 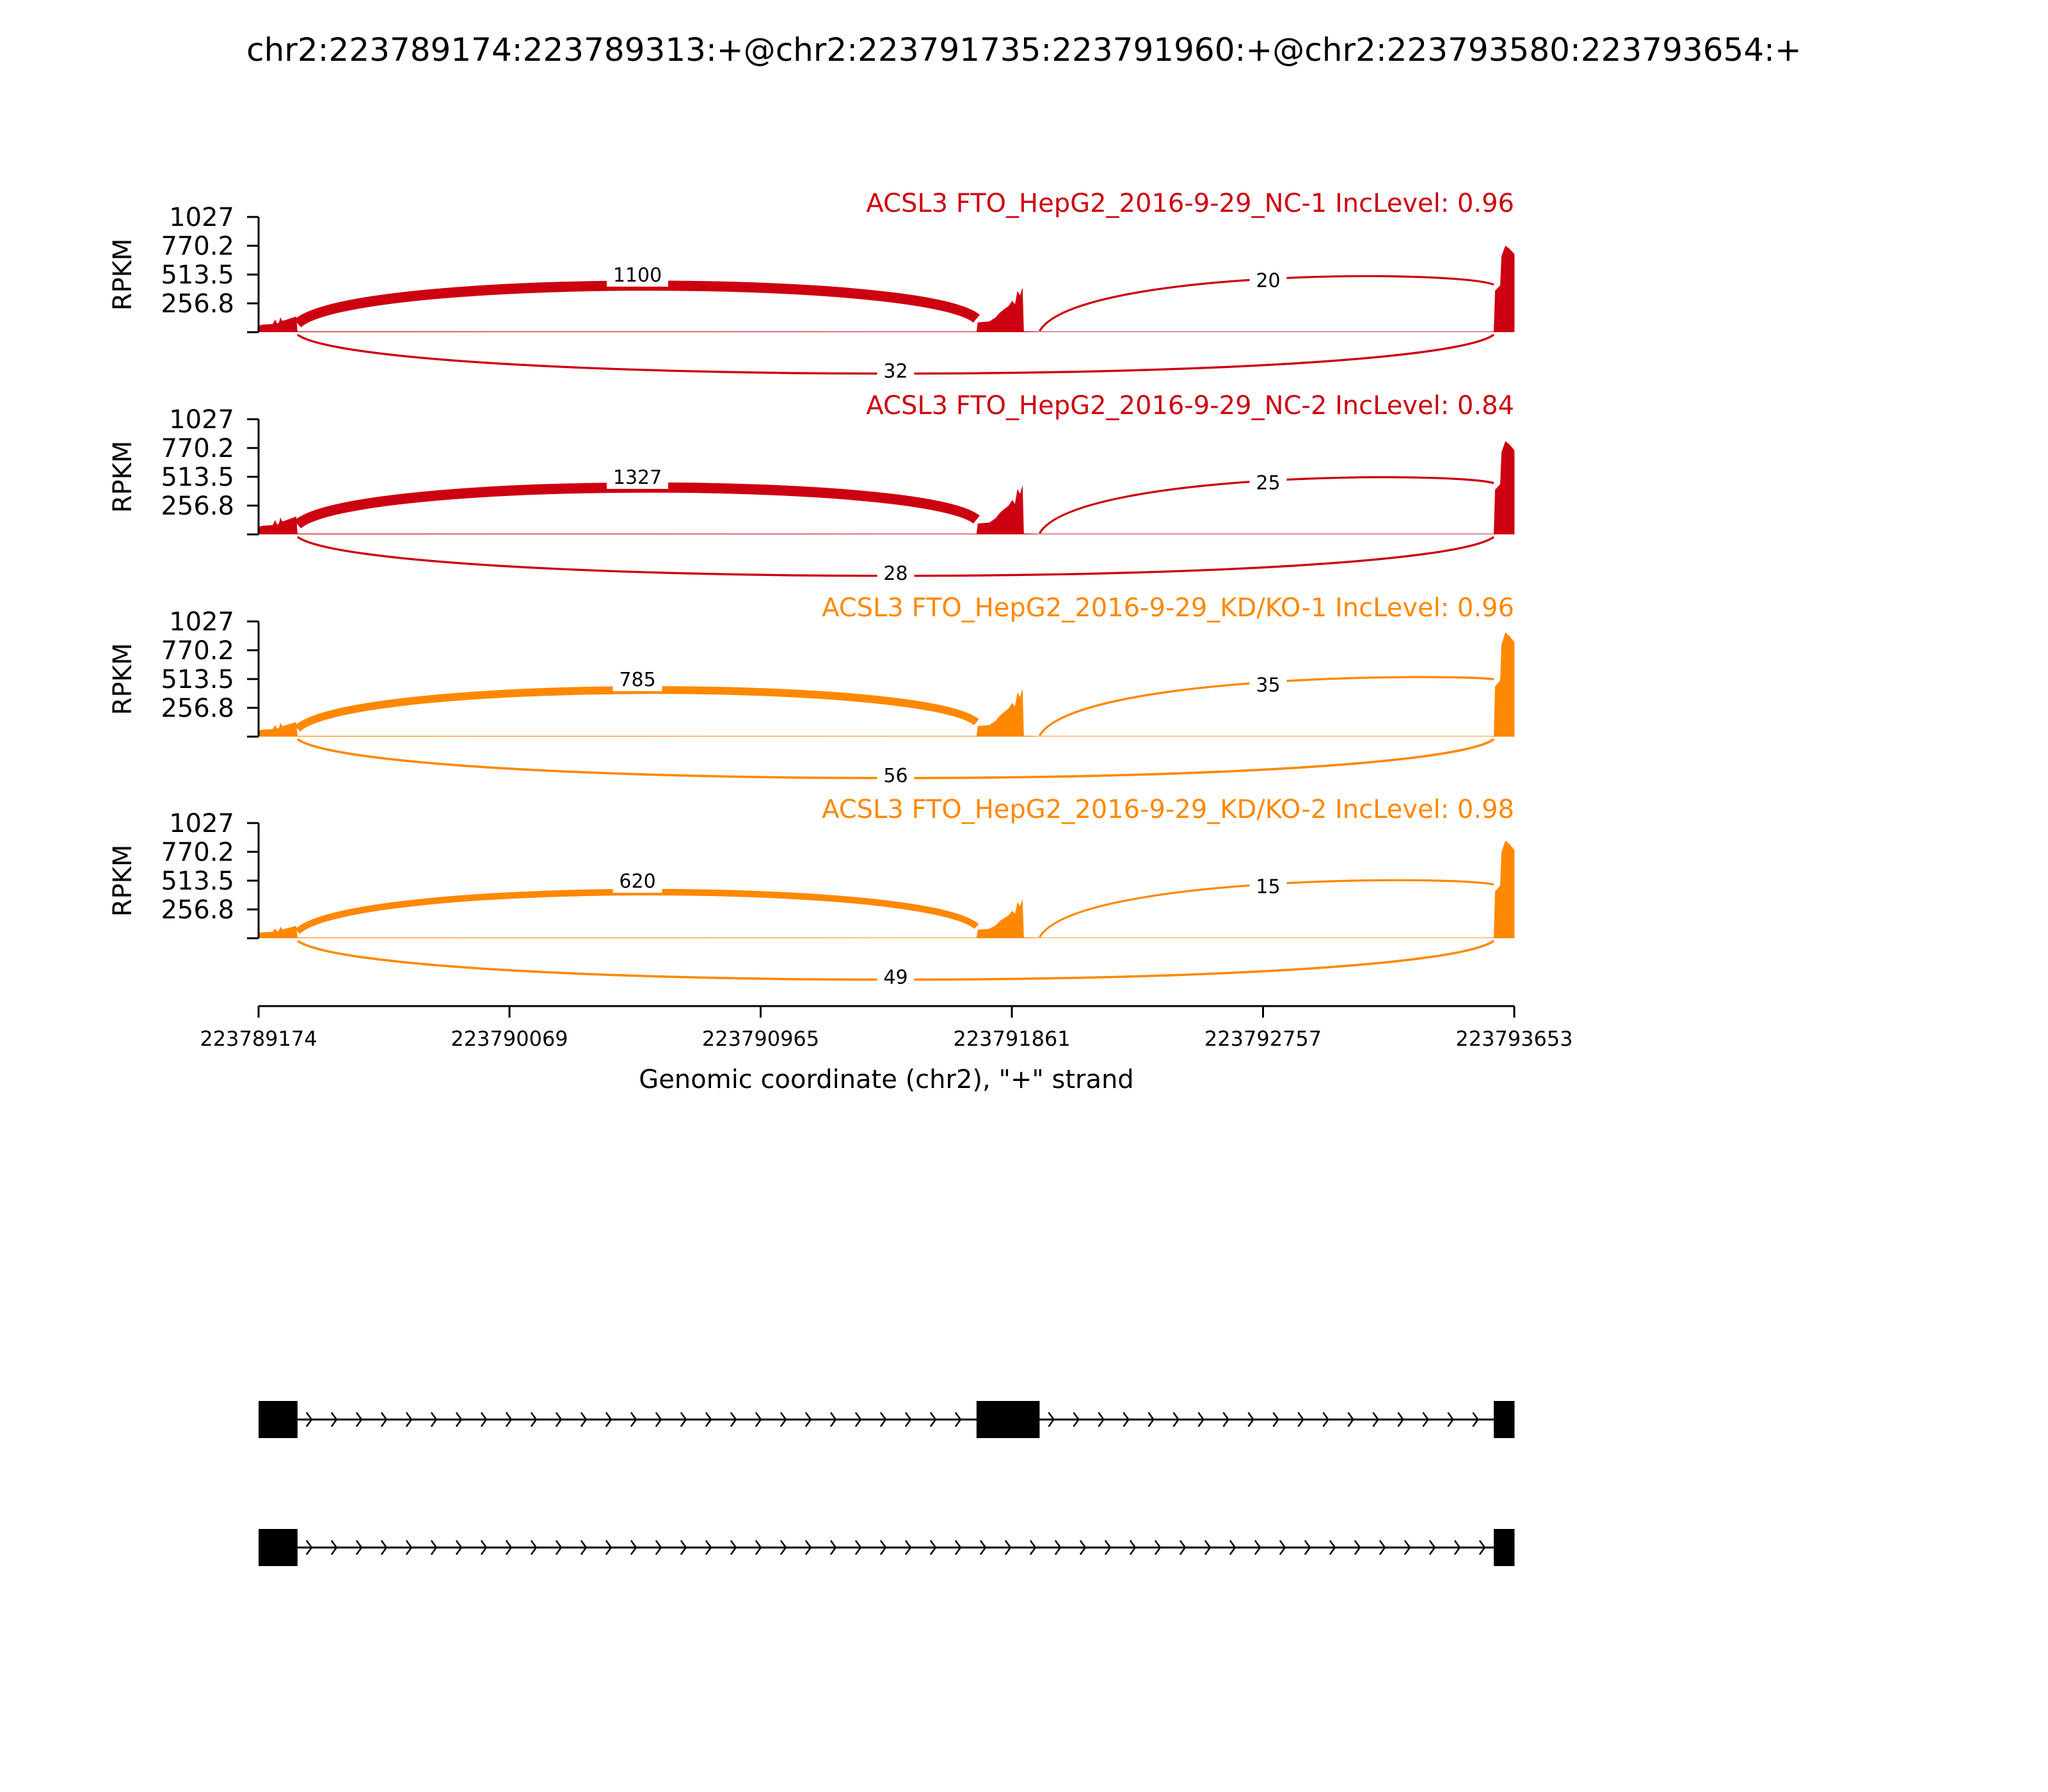 I want to click on junction-count-label: 620, so click(x=637, y=881).